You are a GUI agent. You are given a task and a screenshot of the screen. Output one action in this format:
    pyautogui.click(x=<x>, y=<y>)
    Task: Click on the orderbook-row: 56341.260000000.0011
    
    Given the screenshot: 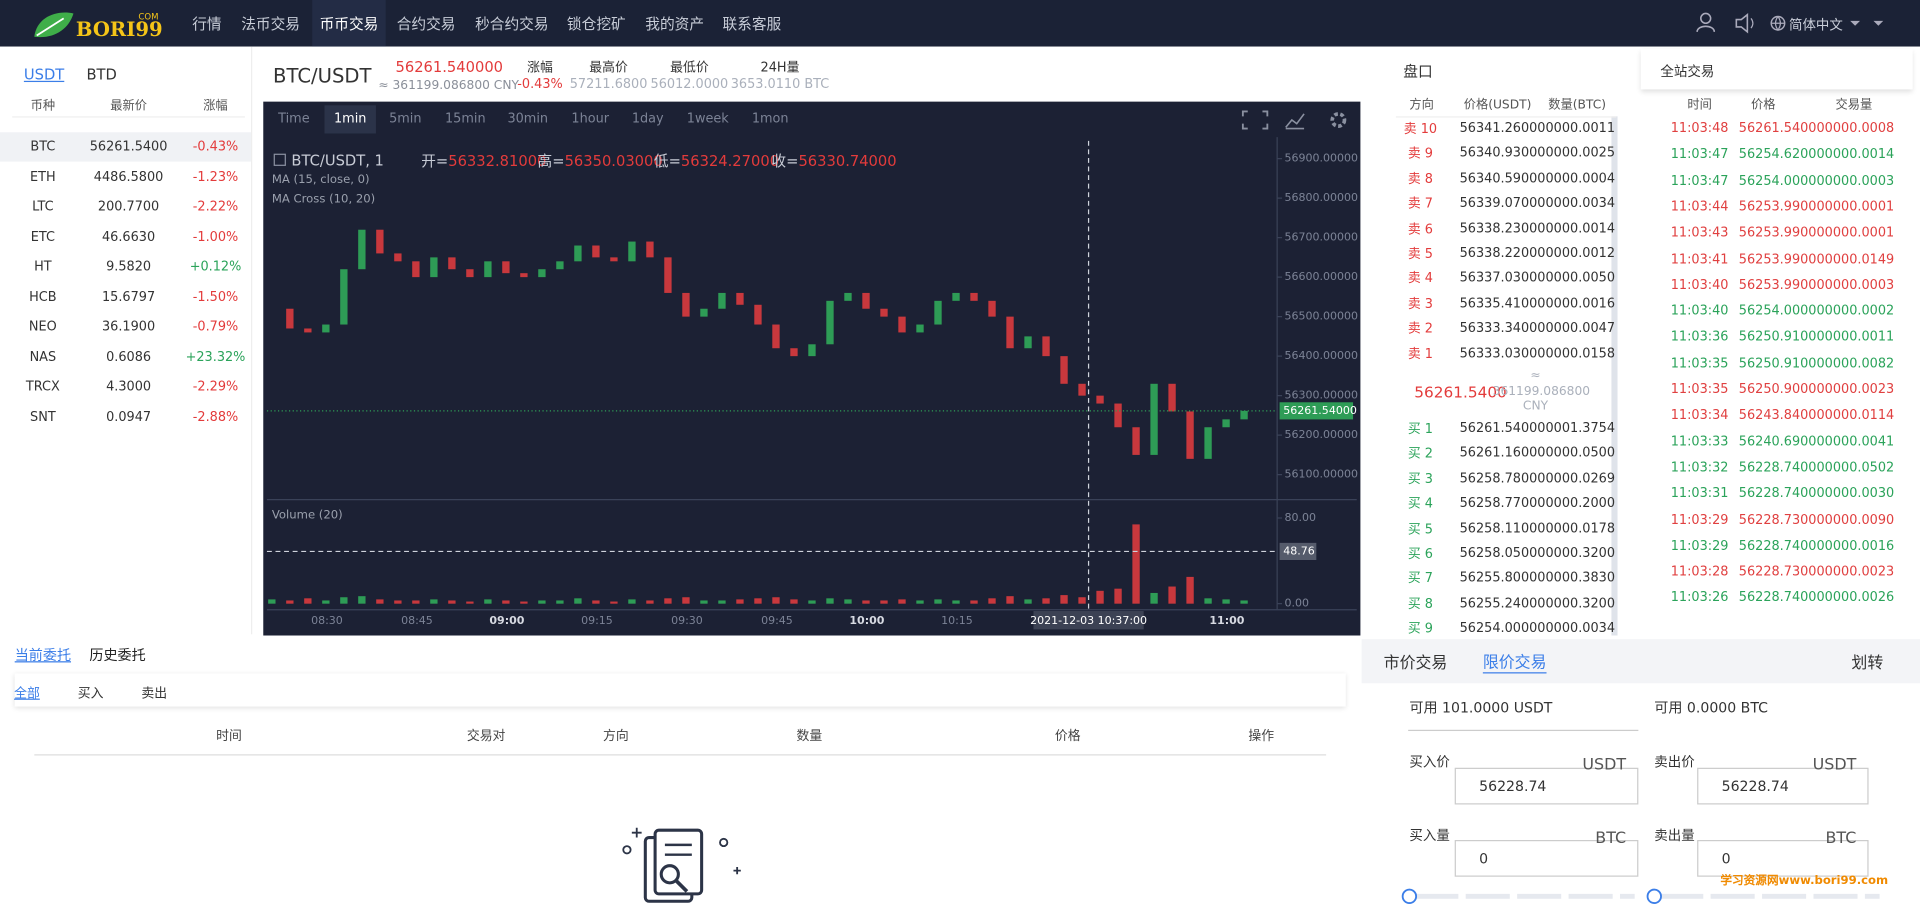 What is the action you would take?
    pyautogui.click(x=1537, y=128)
    